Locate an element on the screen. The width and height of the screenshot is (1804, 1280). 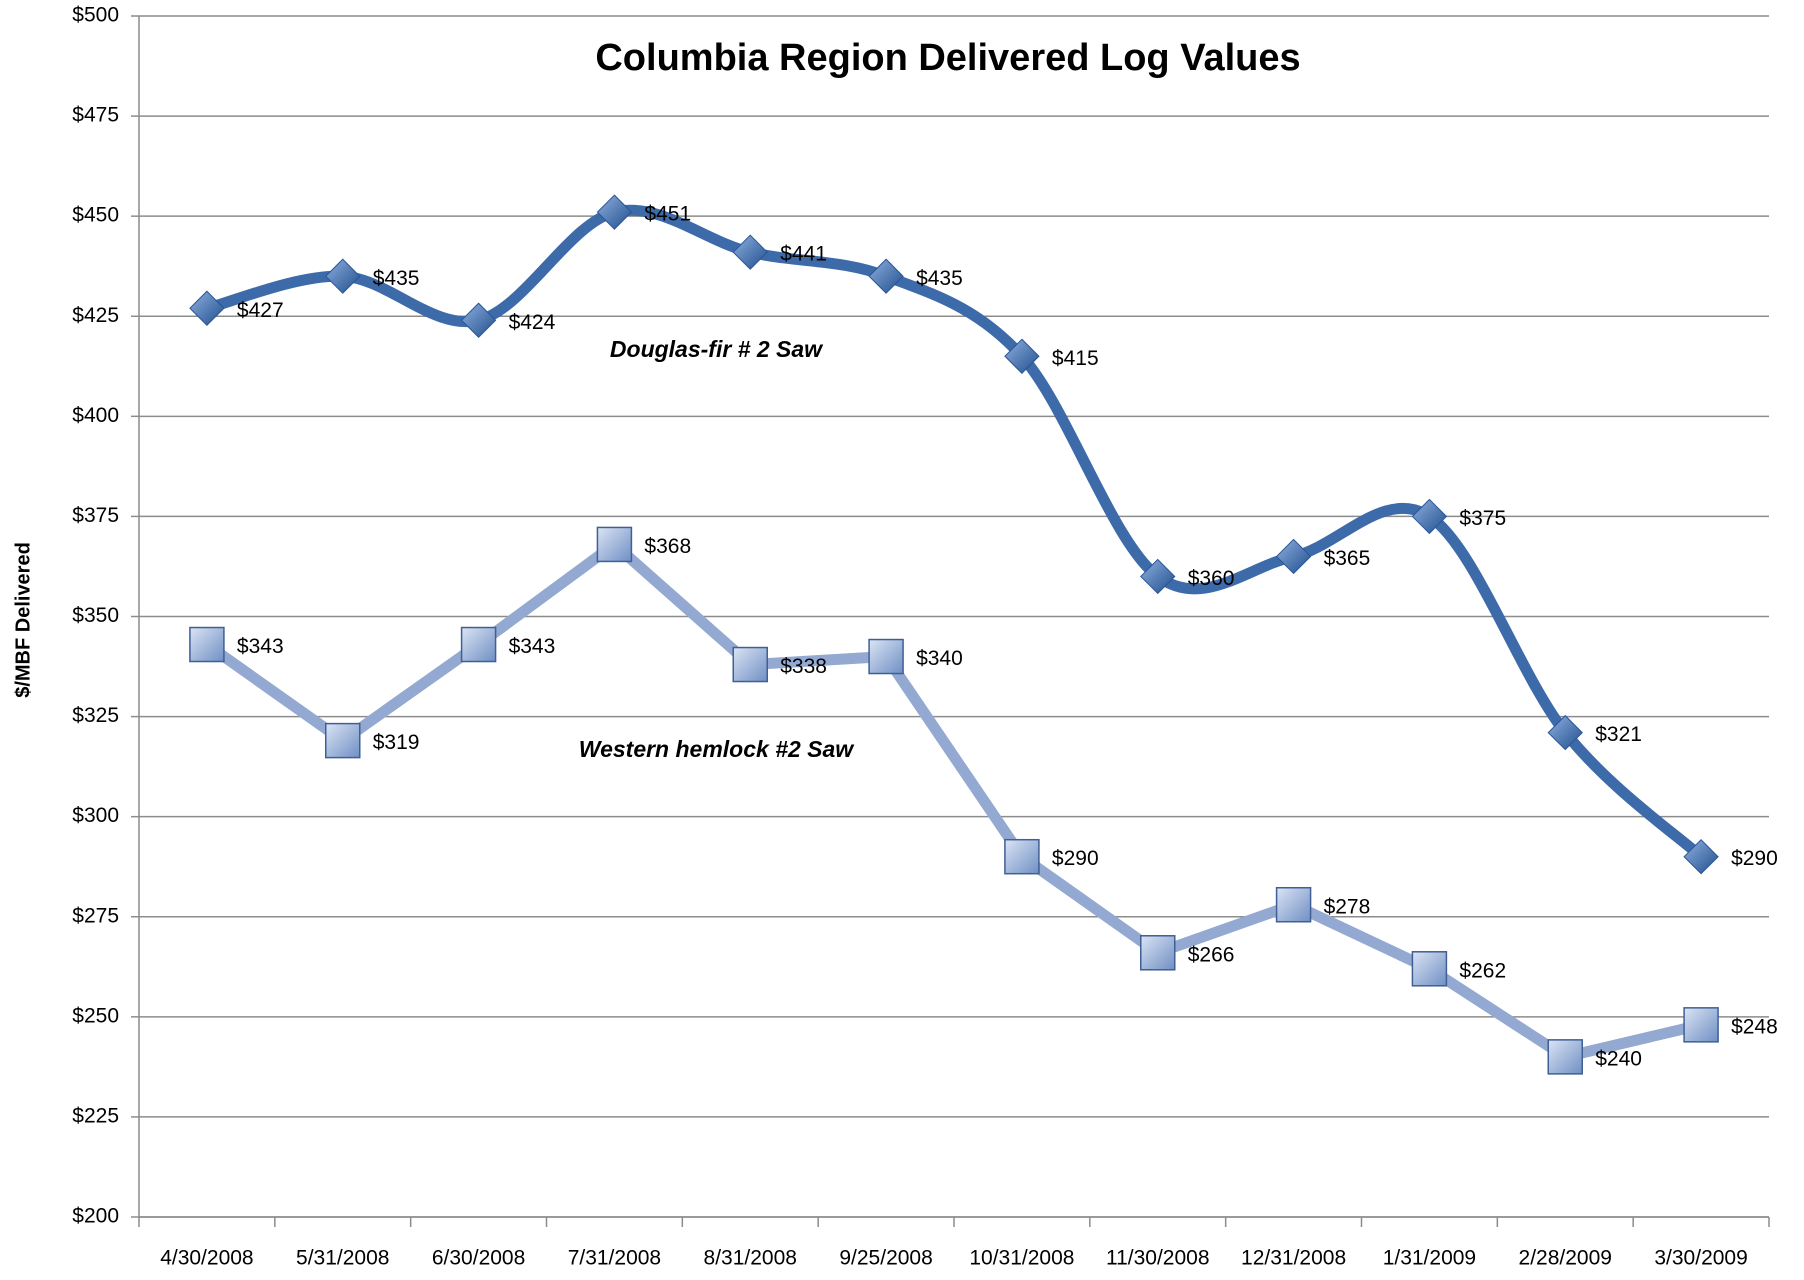
y-tick-label: $225 is located at coordinates (95, 1115).